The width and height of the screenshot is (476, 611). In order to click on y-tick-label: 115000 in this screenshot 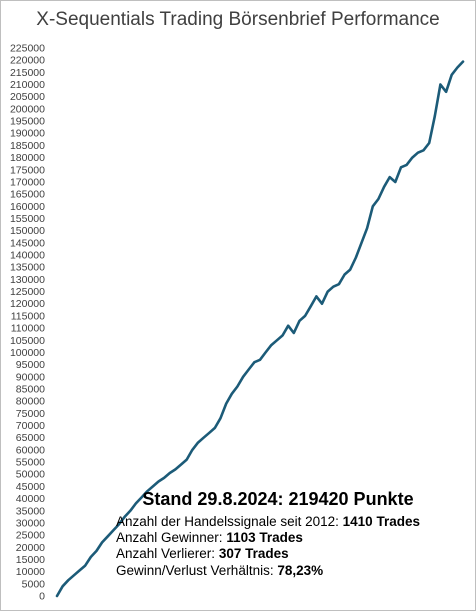, I will do `click(28, 316)`.